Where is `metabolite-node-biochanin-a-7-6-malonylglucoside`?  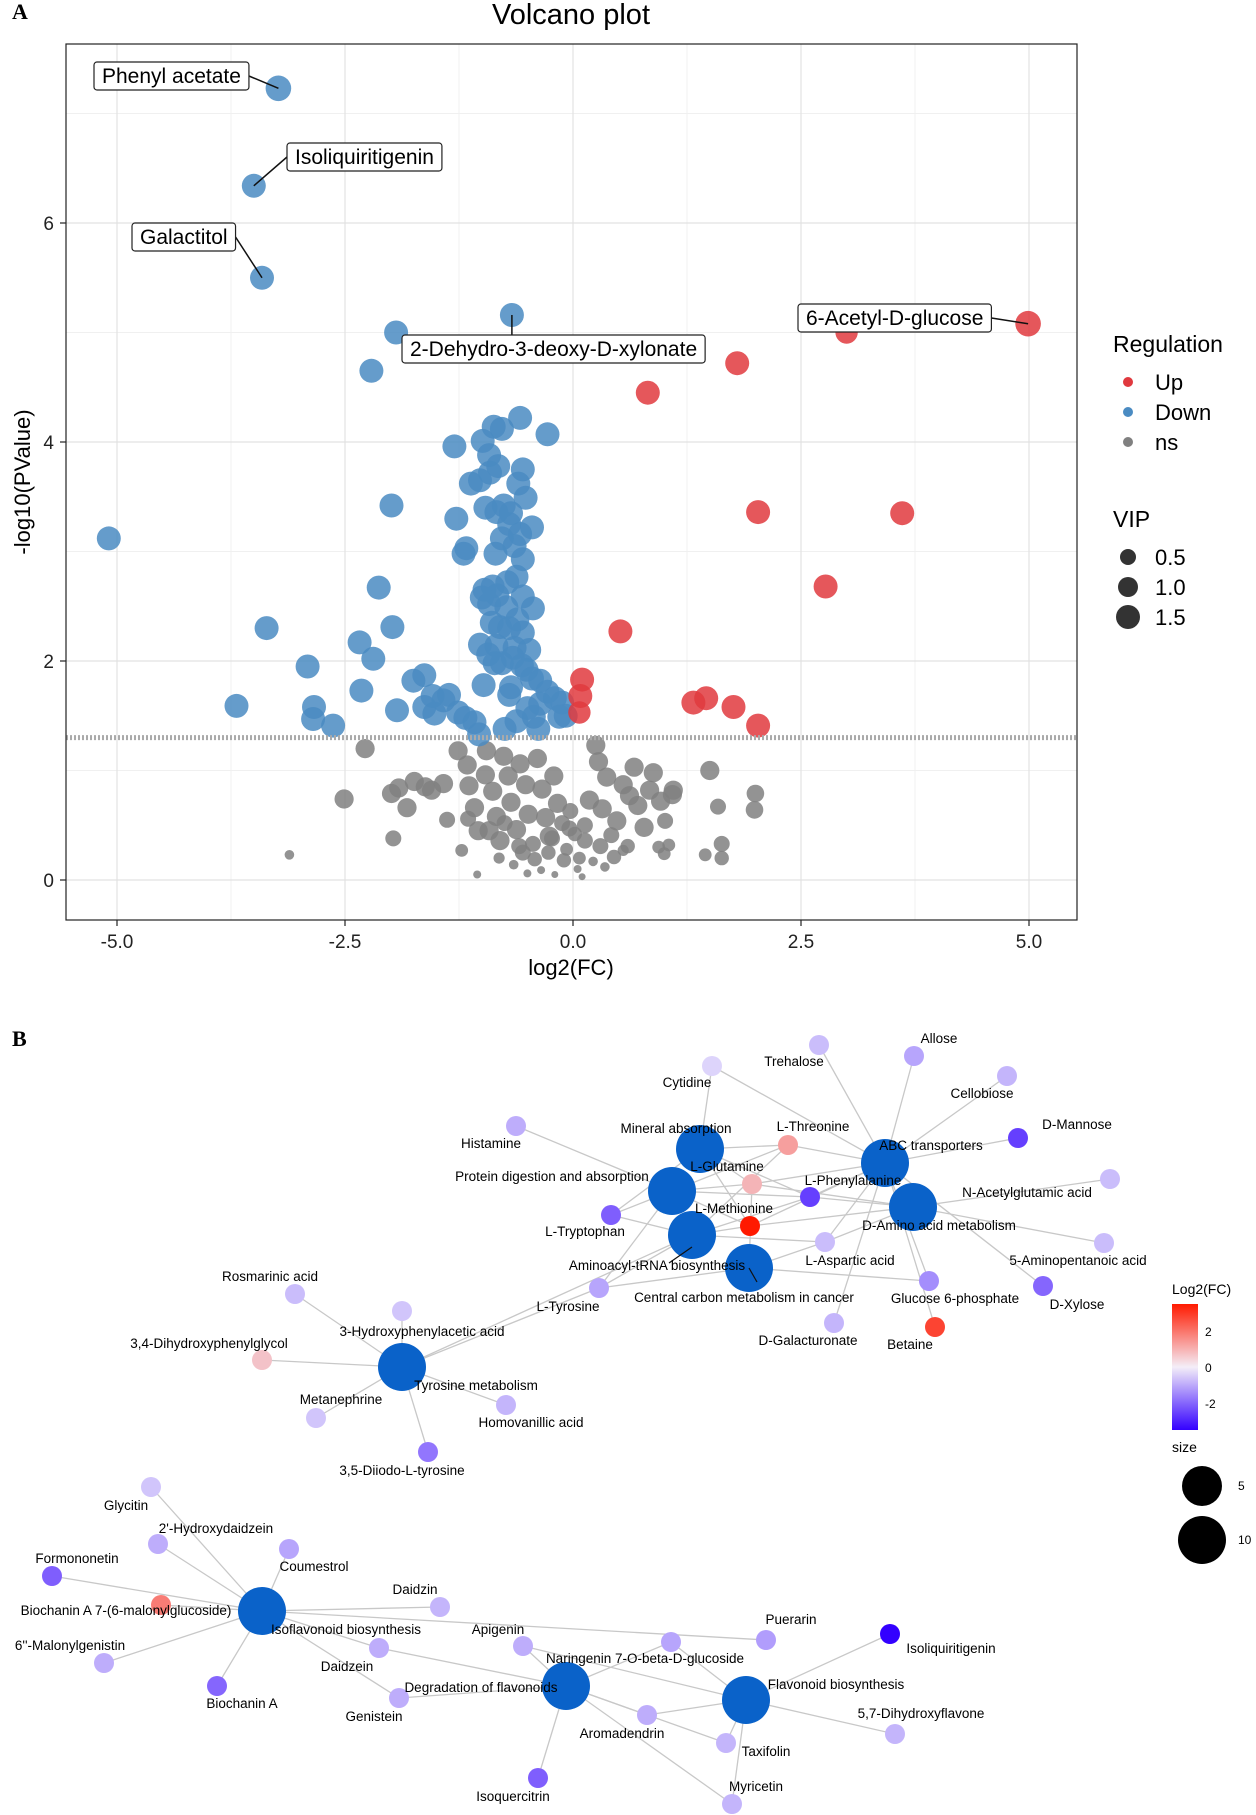 metabolite-node-biochanin-a-7-6-malonylglucoside is located at coordinates (161, 1605).